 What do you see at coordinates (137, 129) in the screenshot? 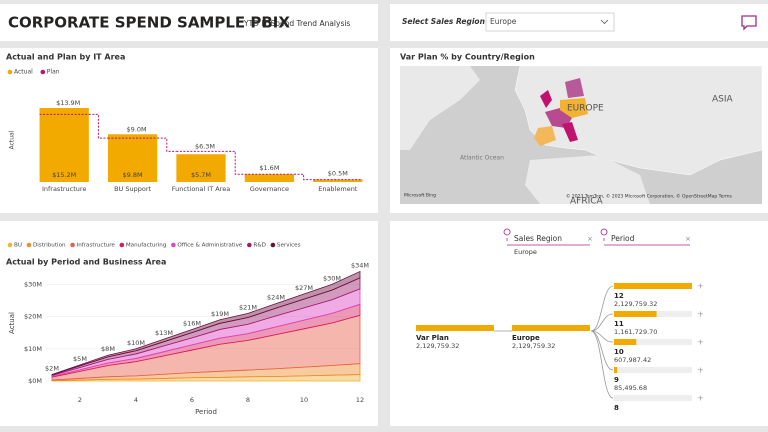
I see `data-label: $9.0M` at bounding box center [137, 129].